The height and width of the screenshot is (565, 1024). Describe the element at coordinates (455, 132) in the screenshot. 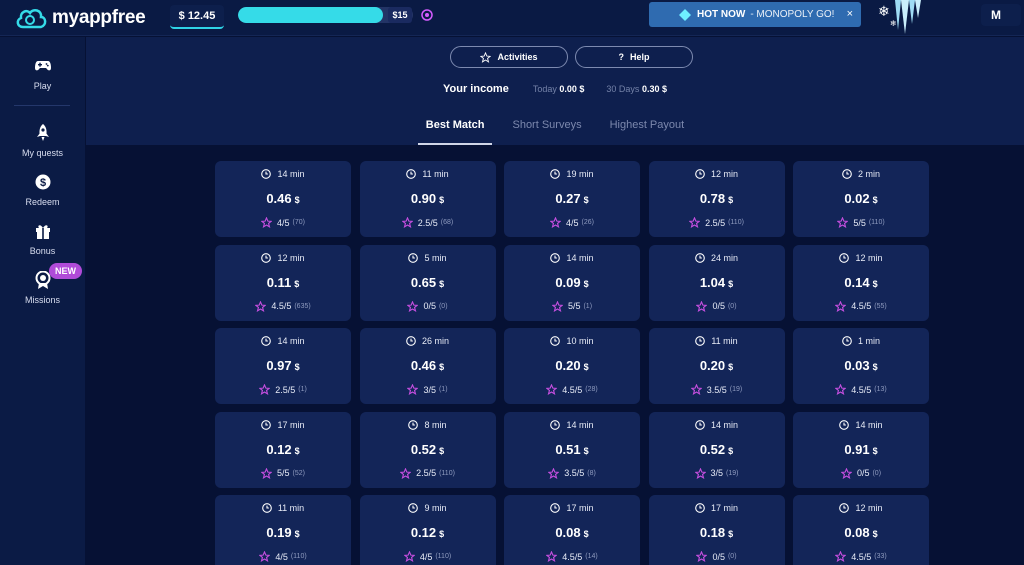

I see `tab-best-match: Best Match` at that location.